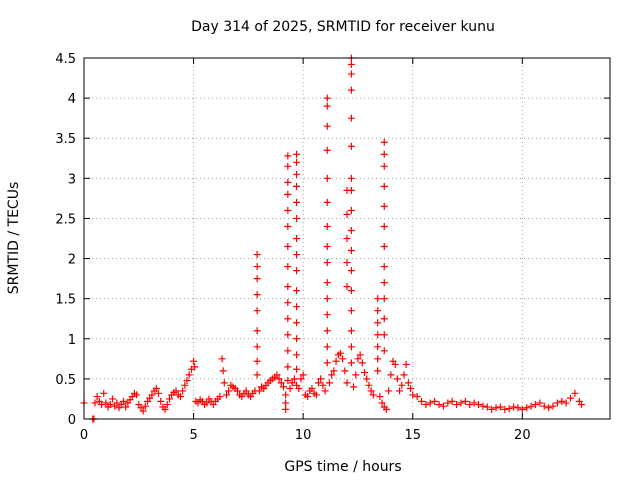  I want to click on x-tick-label: 10, so click(303, 435).